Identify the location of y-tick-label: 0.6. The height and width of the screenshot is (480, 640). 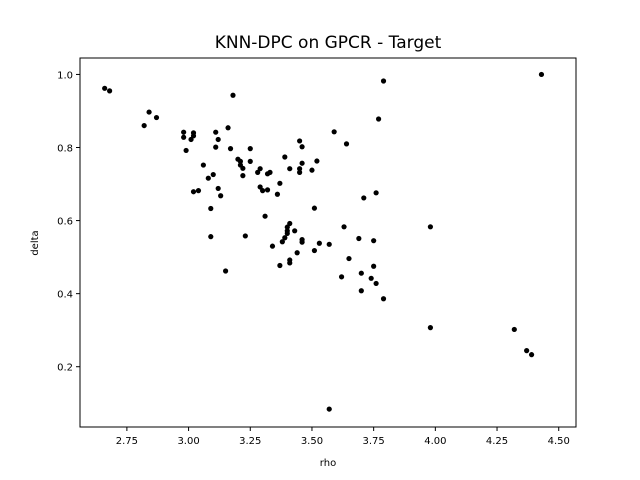
(65, 222).